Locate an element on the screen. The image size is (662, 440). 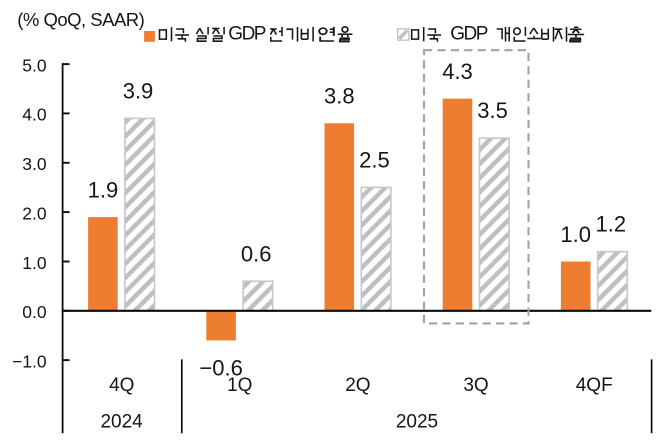
svg-text: 3.5 is located at coordinates (492, 110).